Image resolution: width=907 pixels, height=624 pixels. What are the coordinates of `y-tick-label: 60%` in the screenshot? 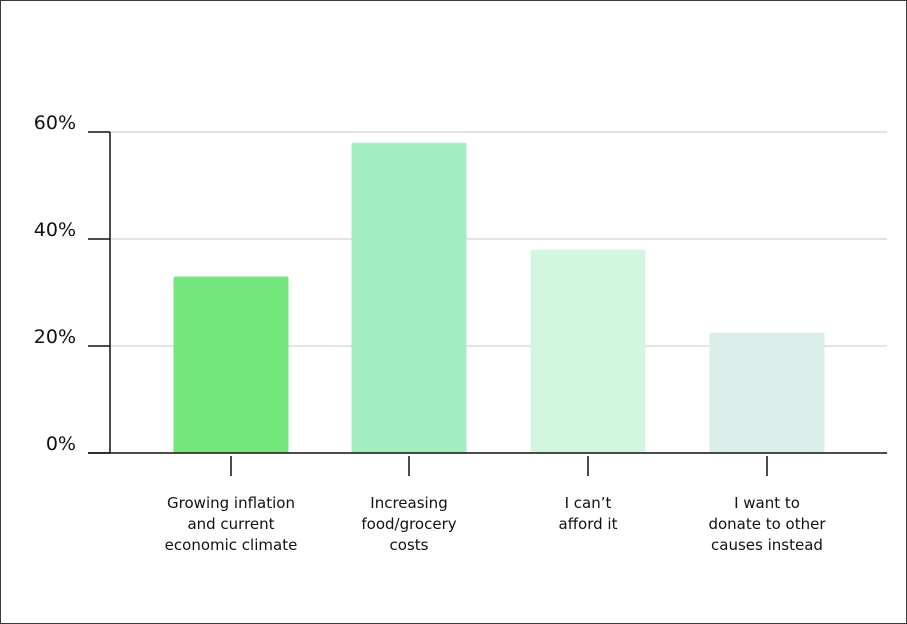 It's located at (55, 123).